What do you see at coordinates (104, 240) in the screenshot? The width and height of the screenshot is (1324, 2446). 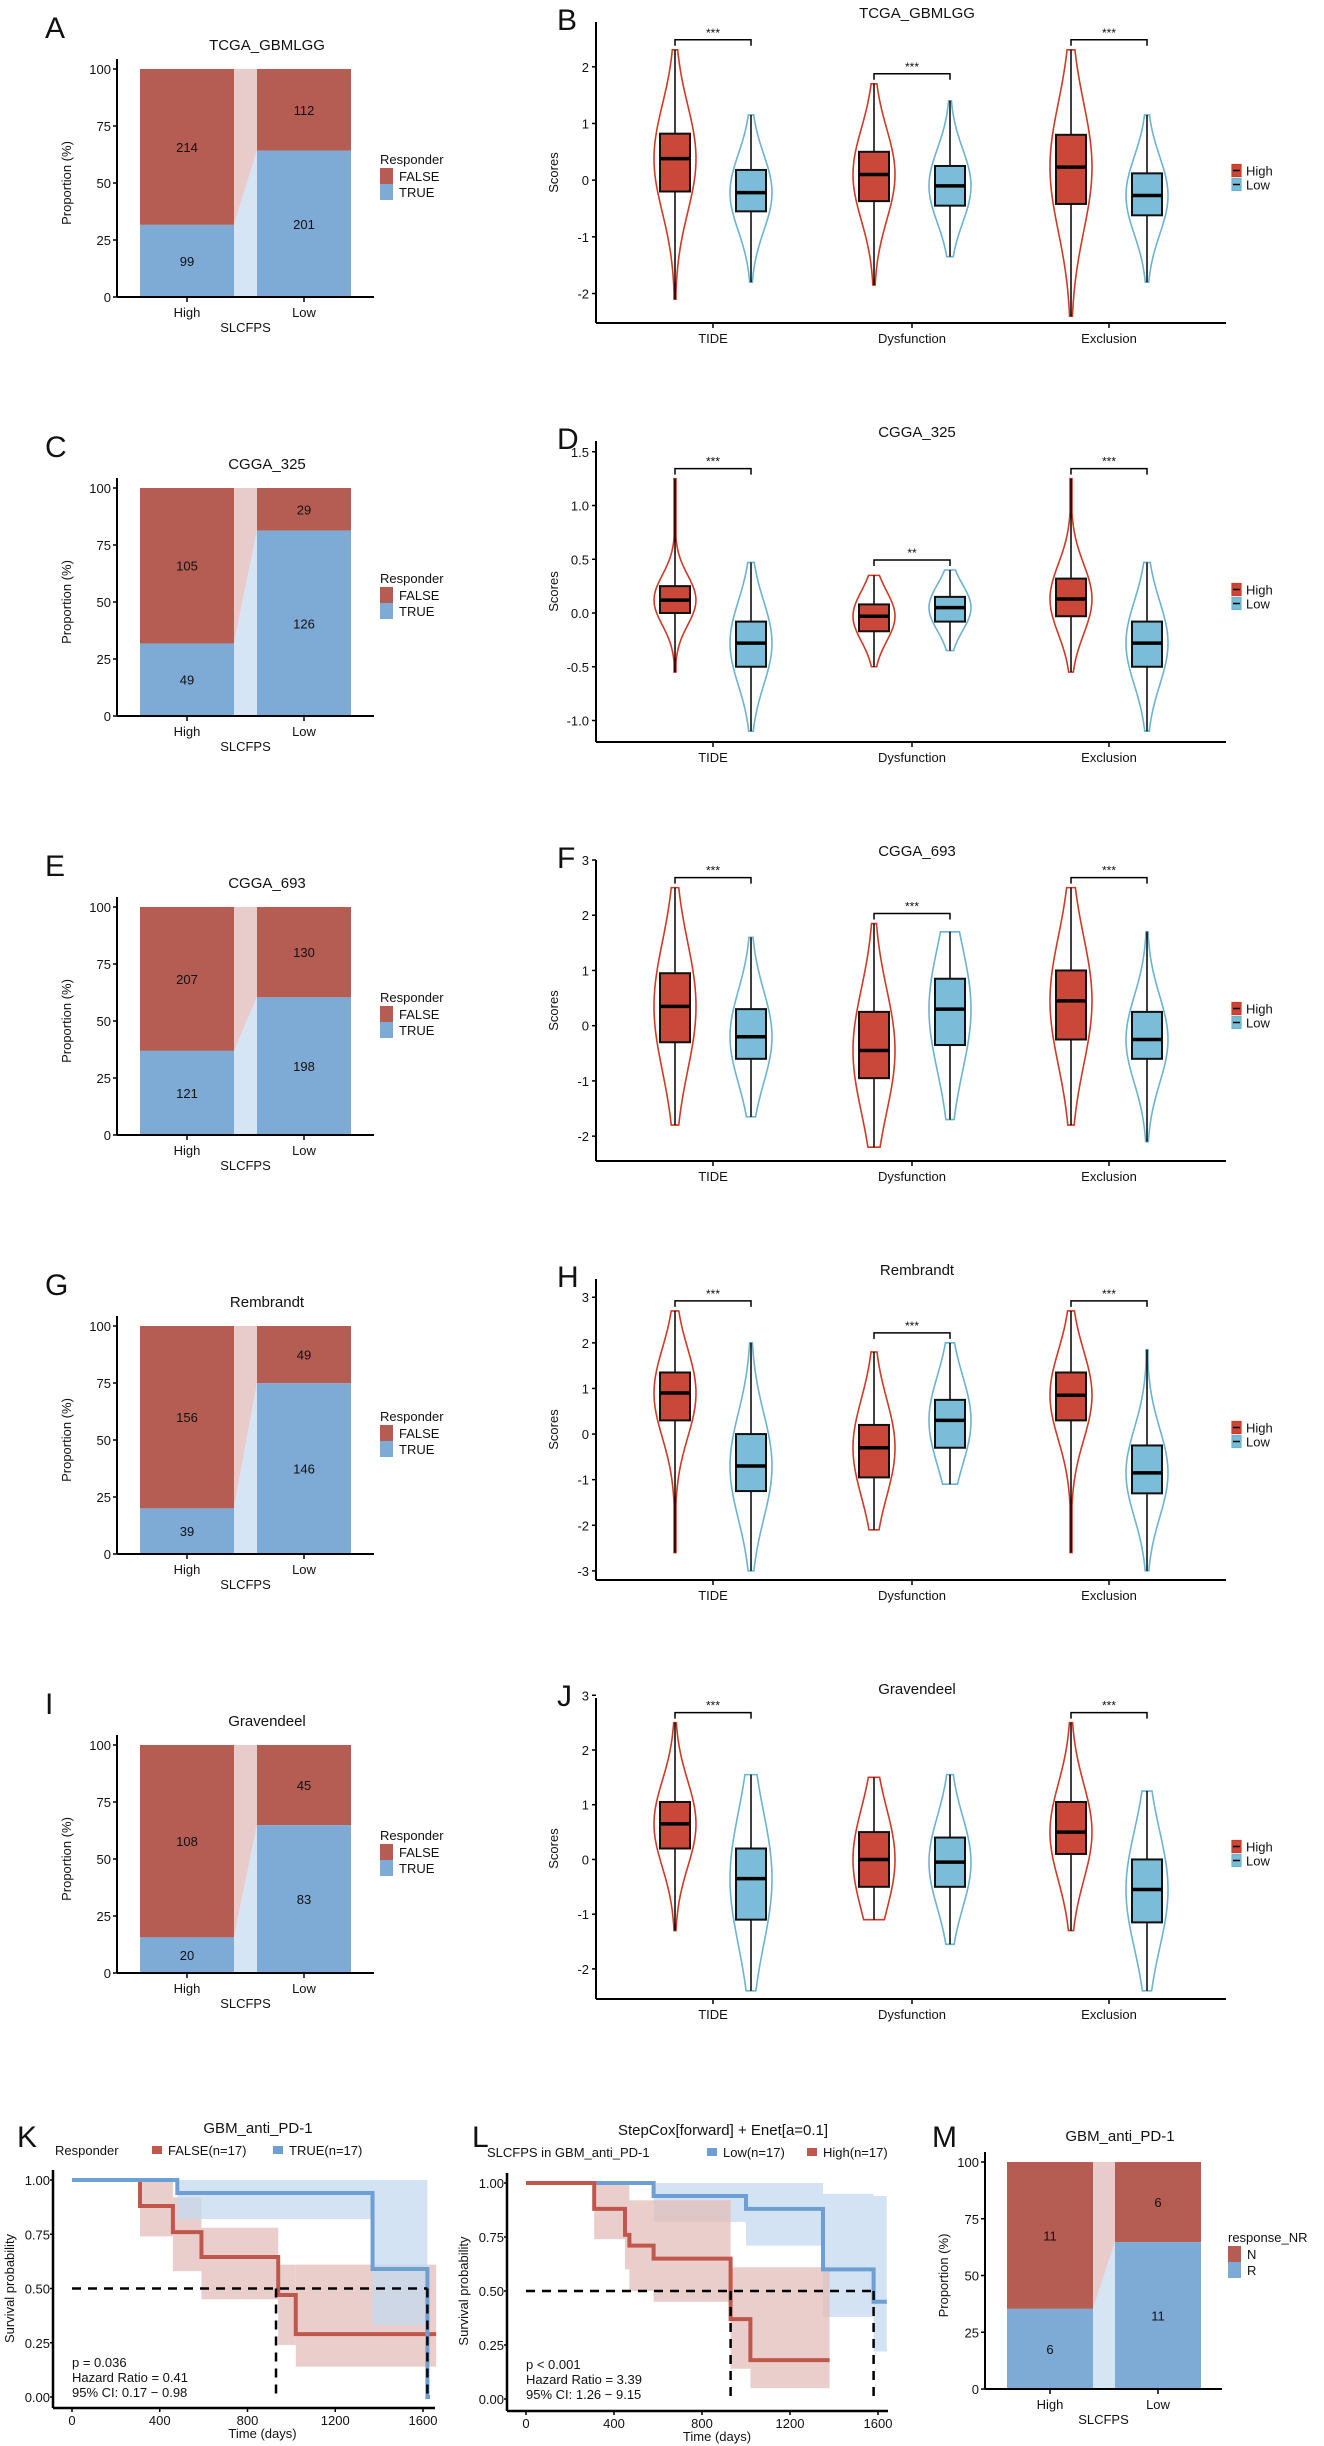 I see `y-tick-label: 25` at bounding box center [104, 240].